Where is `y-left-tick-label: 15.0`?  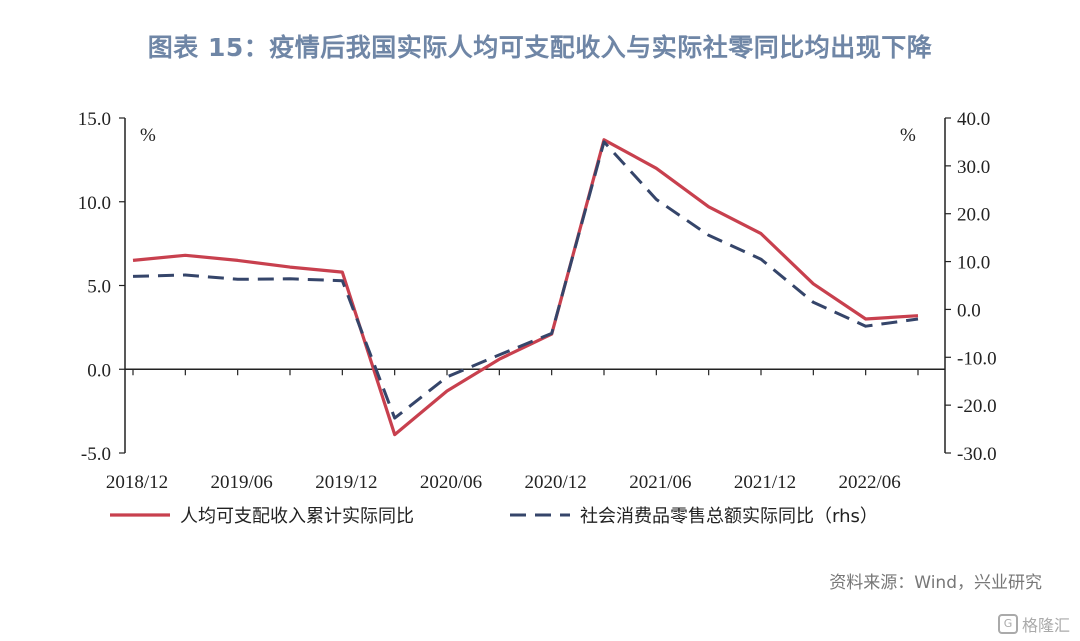
y-left-tick-label: 15.0 is located at coordinates (94, 119).